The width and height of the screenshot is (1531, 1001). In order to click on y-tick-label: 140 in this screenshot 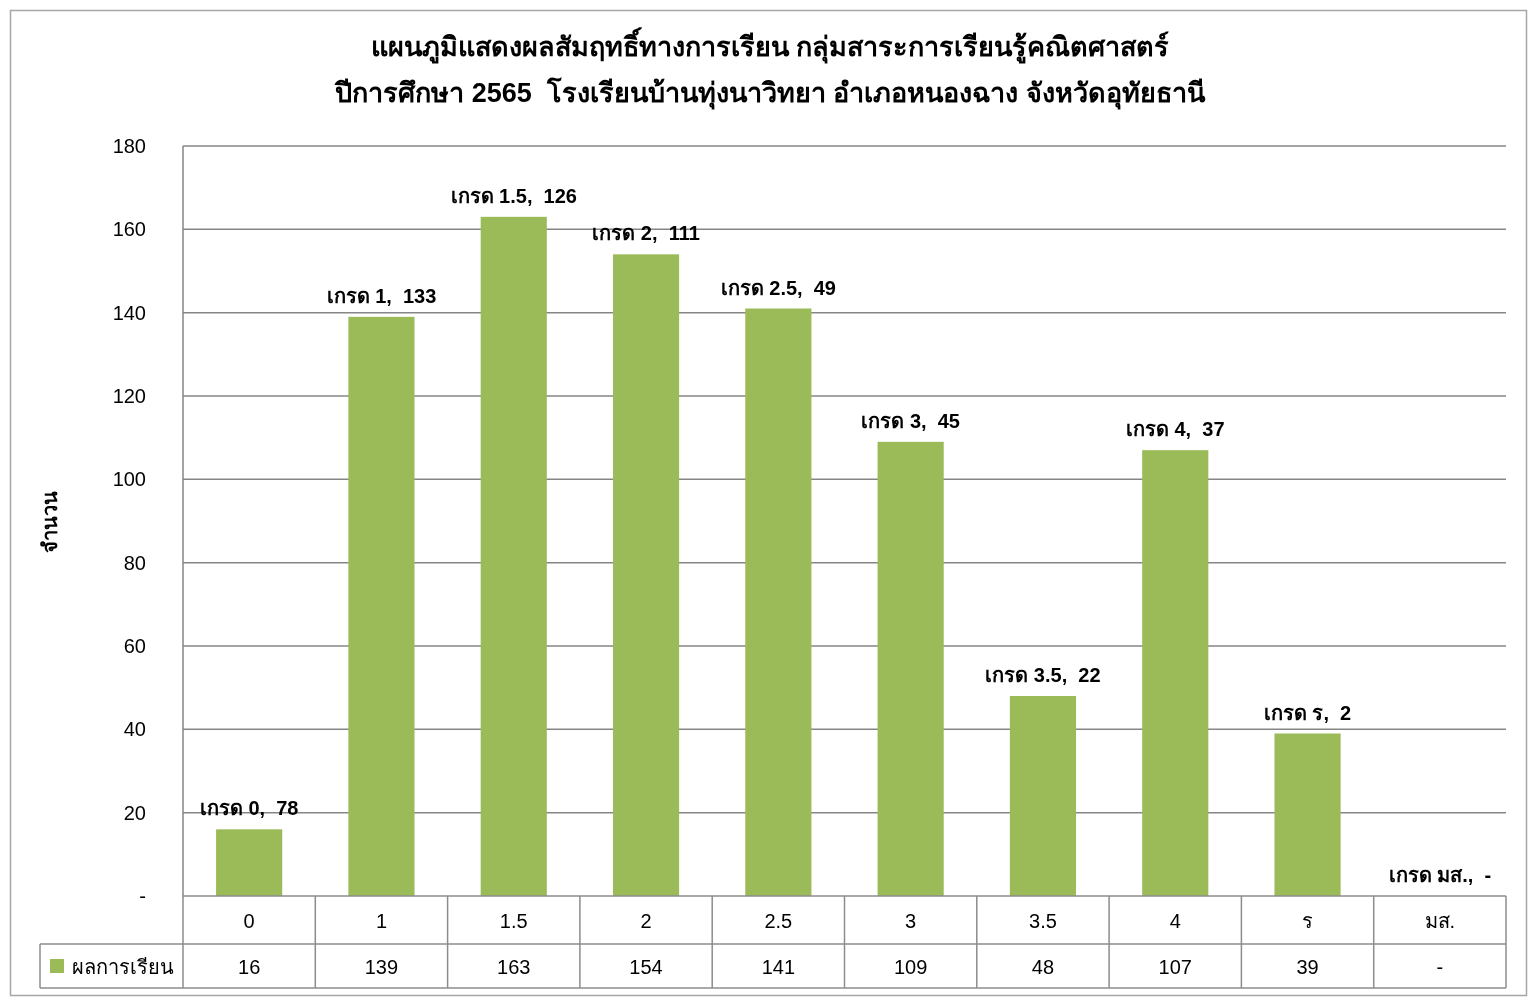, I will do `click(129, 312)`.